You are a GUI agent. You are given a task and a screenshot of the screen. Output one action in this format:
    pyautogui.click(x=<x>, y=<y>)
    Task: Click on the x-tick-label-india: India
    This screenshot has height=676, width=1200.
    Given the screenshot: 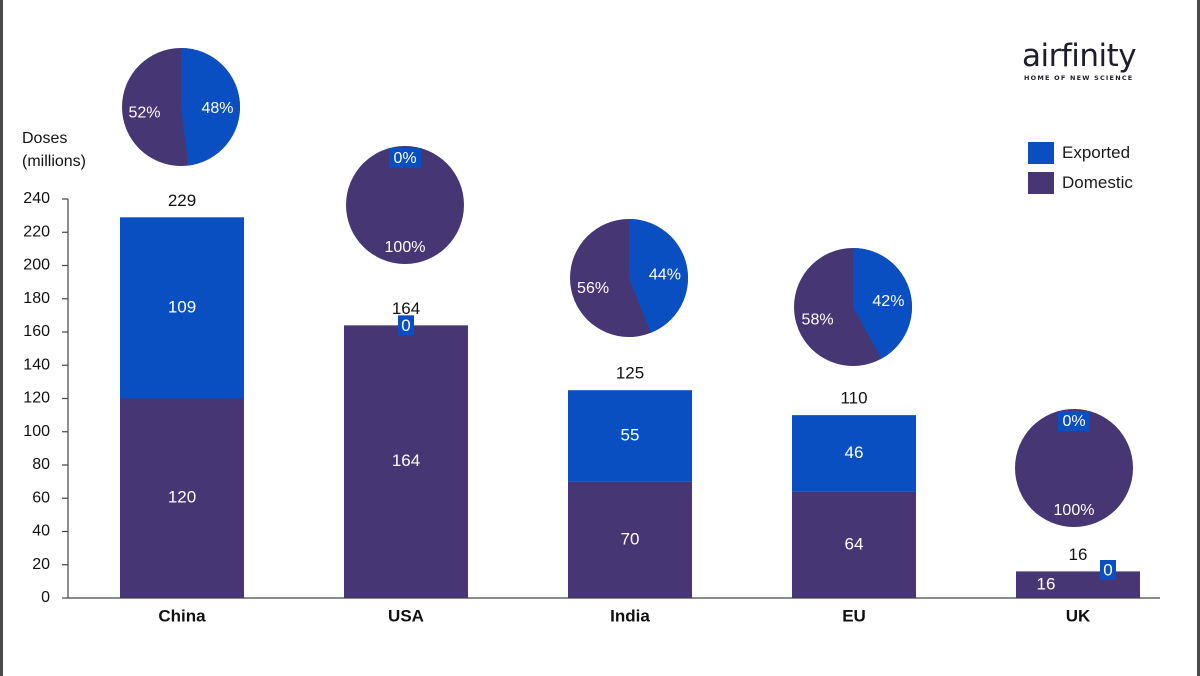 What is the action you would take?
    pyautogui.click(x=630, y=615)
    